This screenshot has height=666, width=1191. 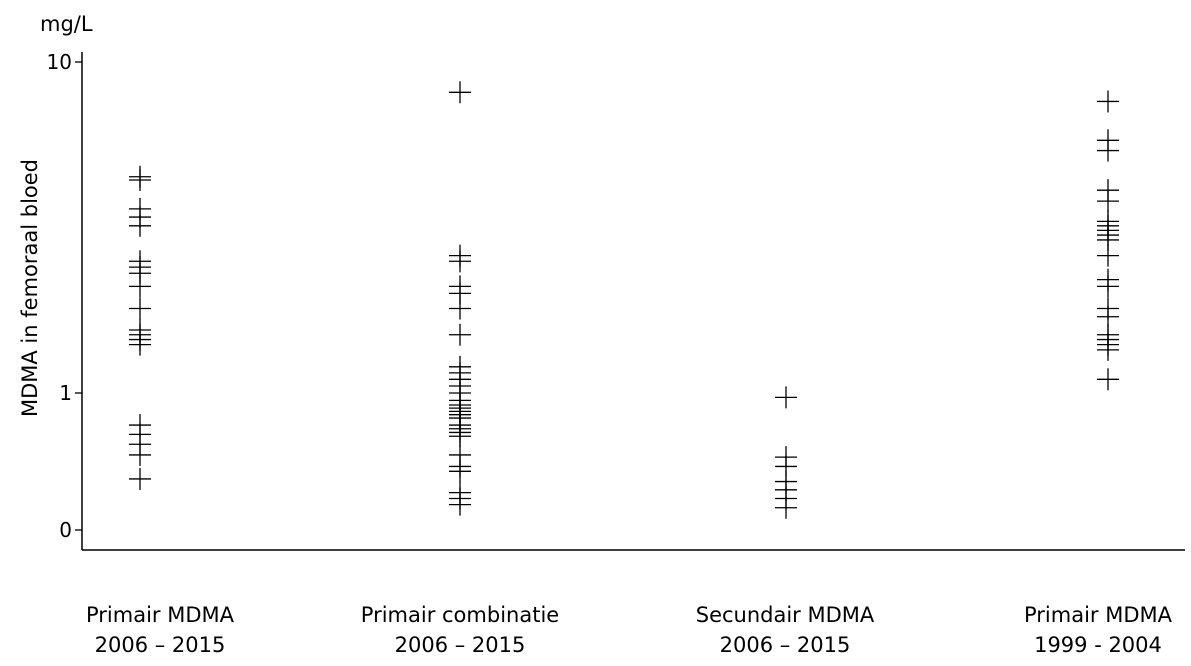 I want to click on category-label-1-line2: 2006 – 2015, so click(x=160, y=645).